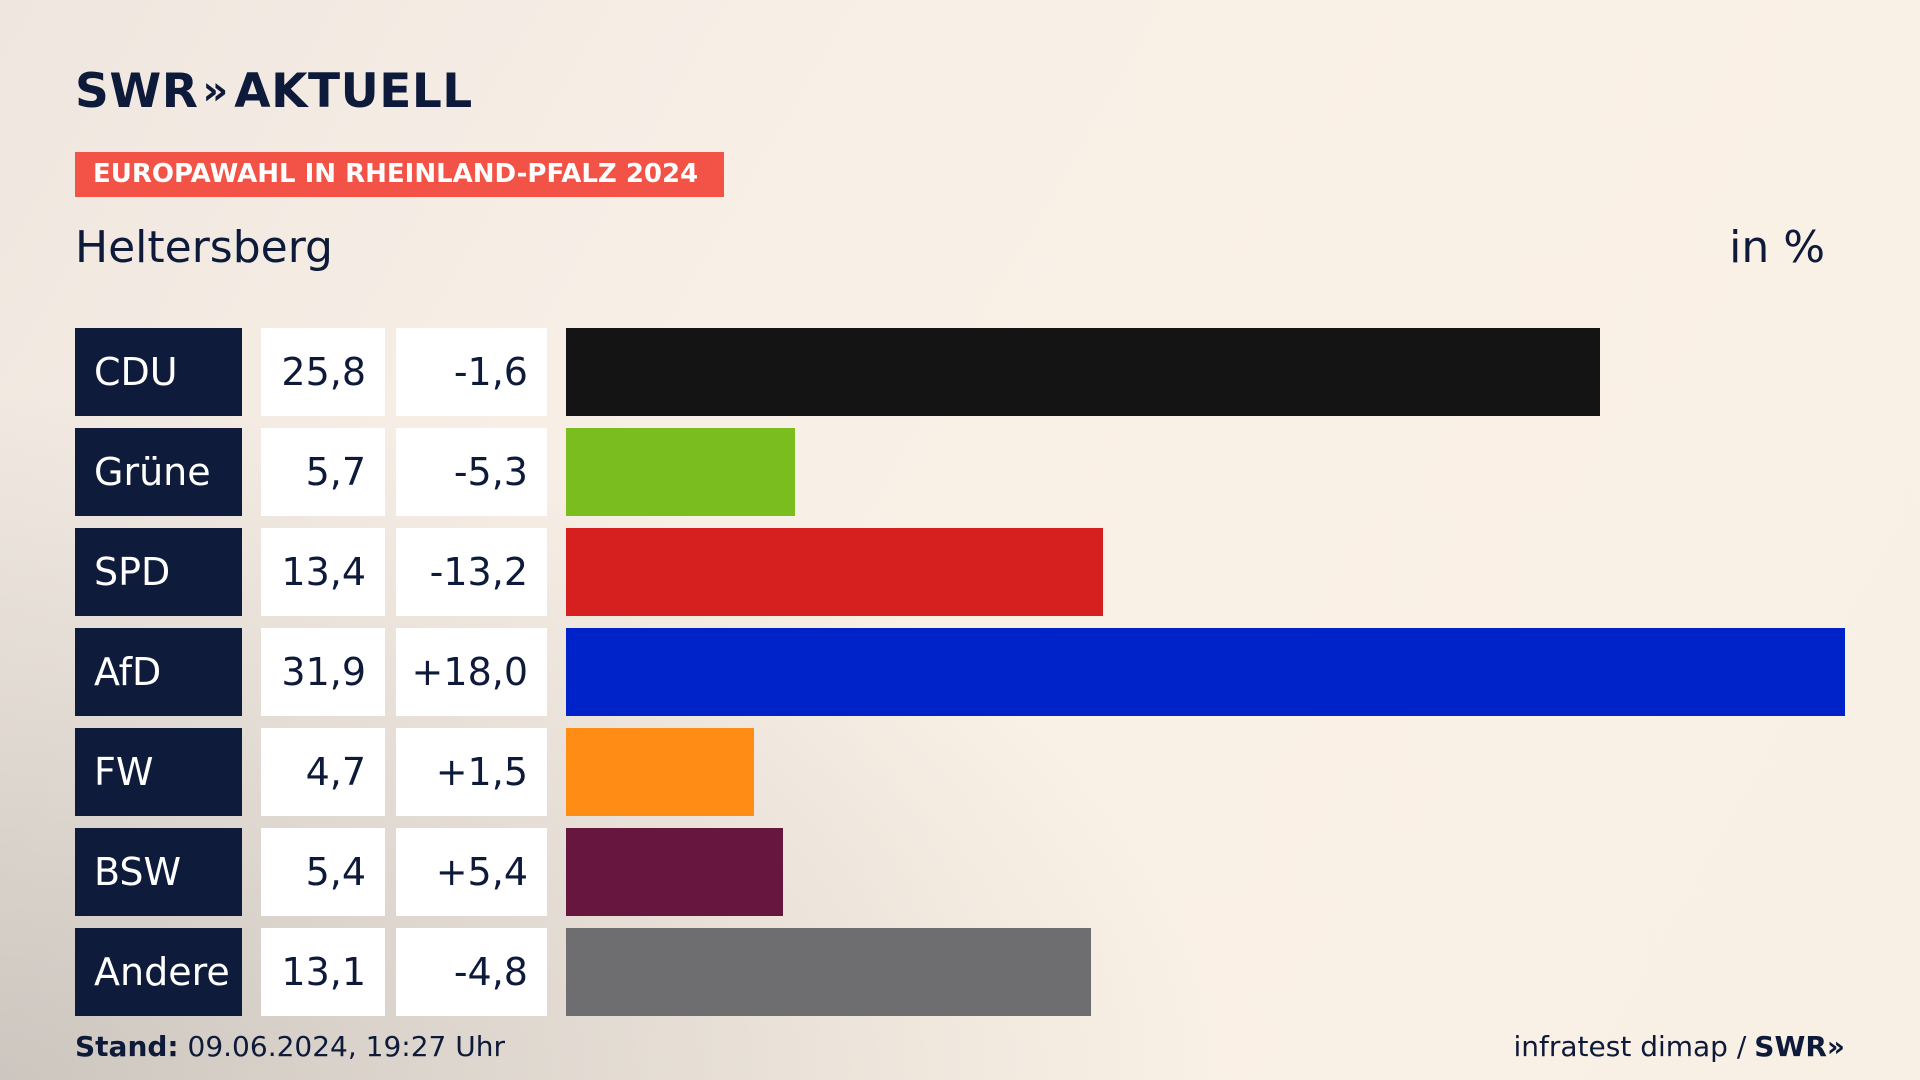  What do you see at coordinates (323, 672) in the screenshot?
I see `vote-share-value: 31,9` at bounding box center [323, 672].